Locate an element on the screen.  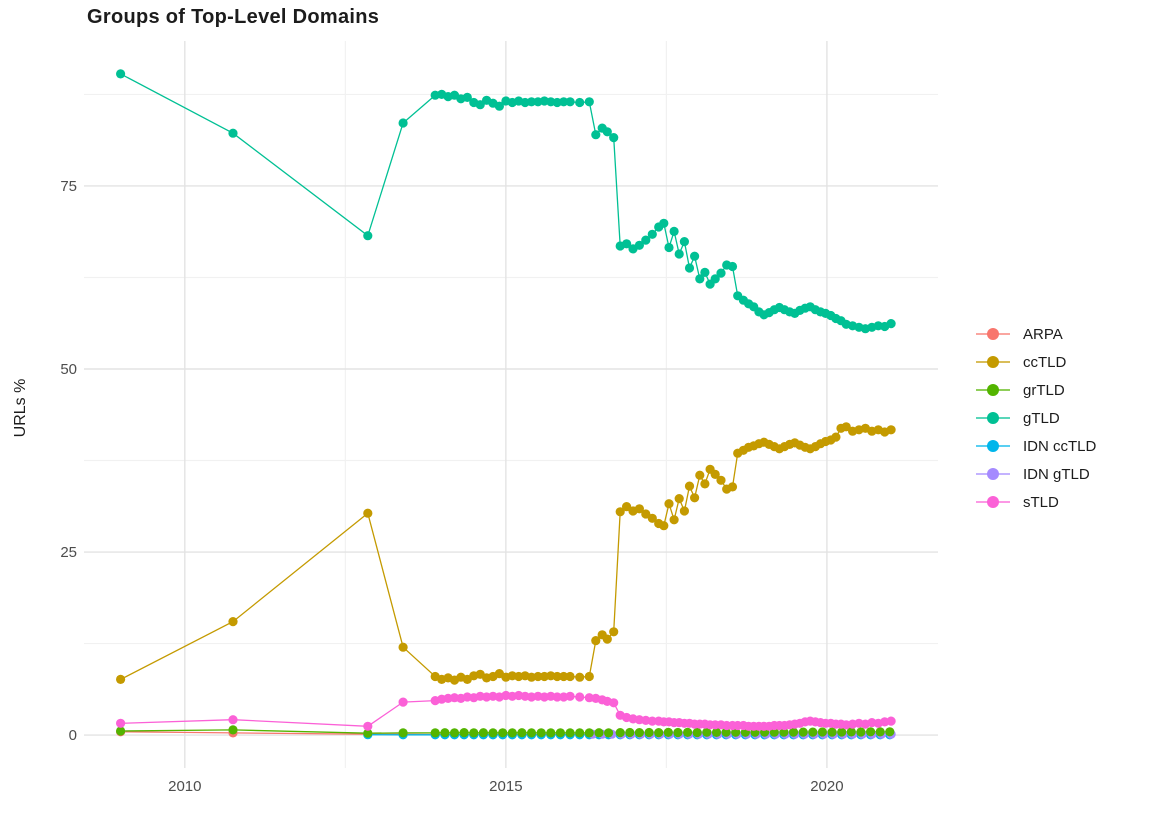
legend-label: IDN ccTLD is located at coordinates (1060, 446).